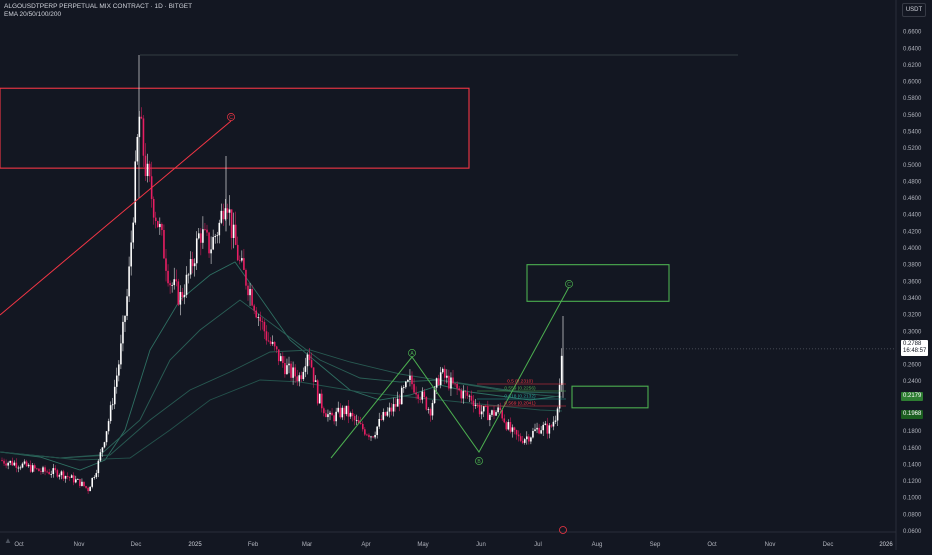  I want to click on currency-button: USDT, so click(914, 10).